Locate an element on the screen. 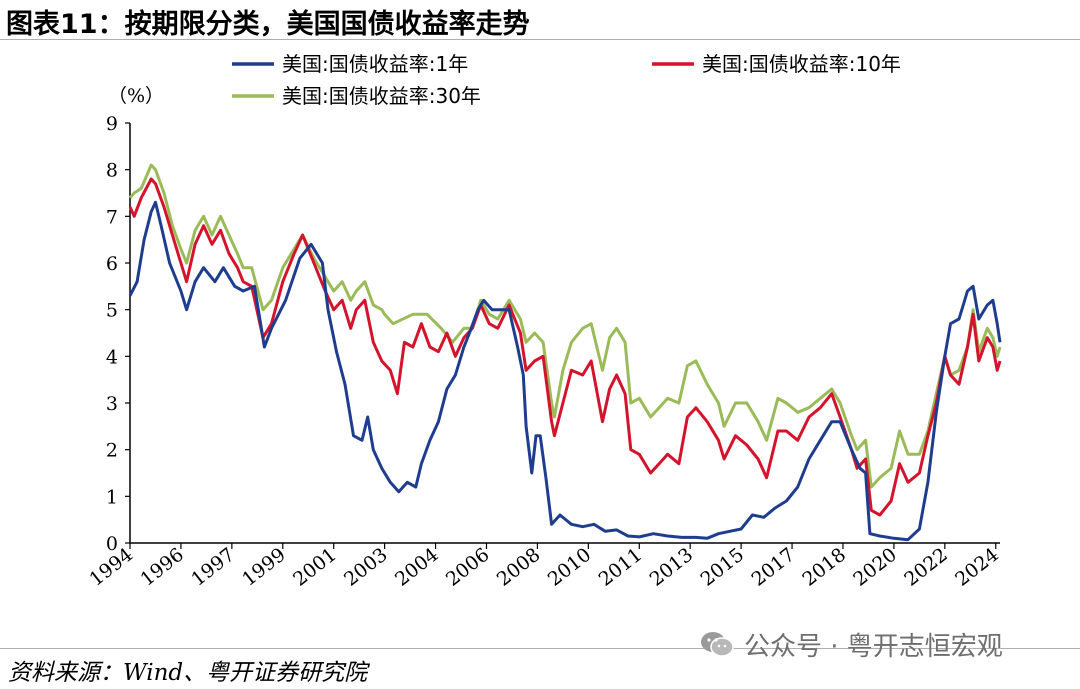 This screenshot has height=689, width=1080. y-tick-label: 8 is located at coordinates (112, 171).